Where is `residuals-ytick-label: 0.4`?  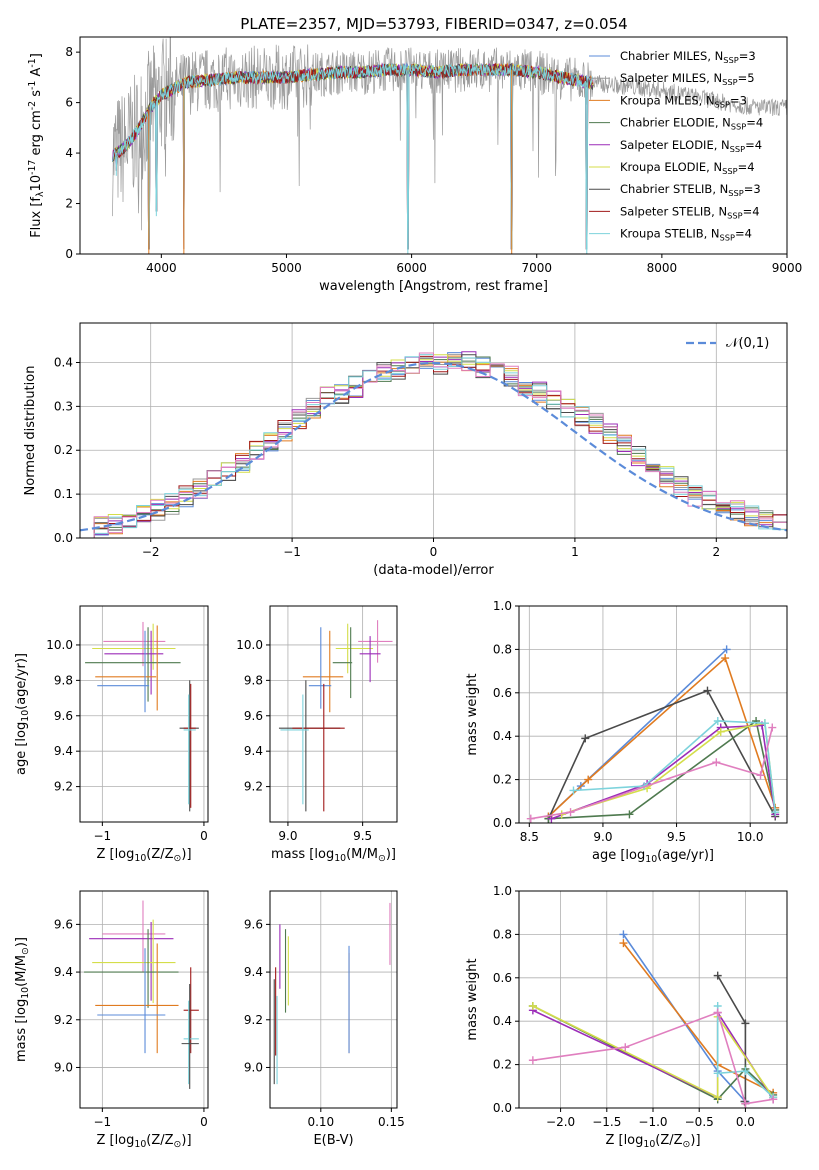 residuals-ytick-label: 0.4 is located at coordinates (63, 362).